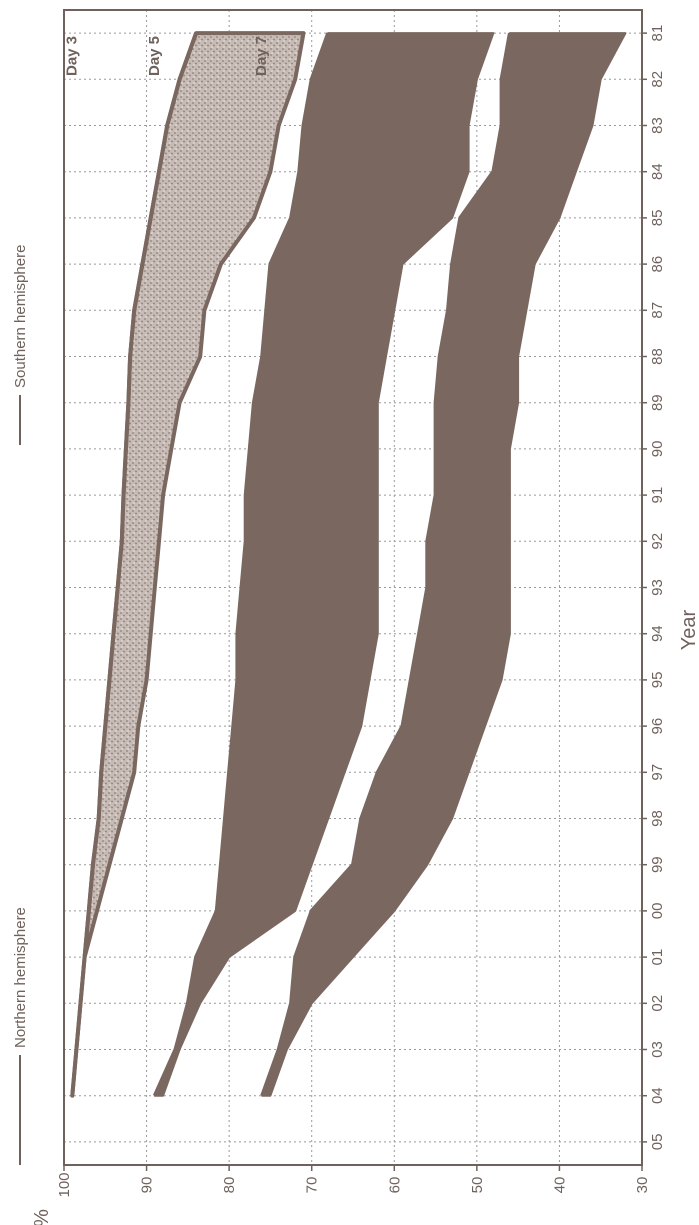  I want to click on x-tick-label: 81, so click(657, 33).